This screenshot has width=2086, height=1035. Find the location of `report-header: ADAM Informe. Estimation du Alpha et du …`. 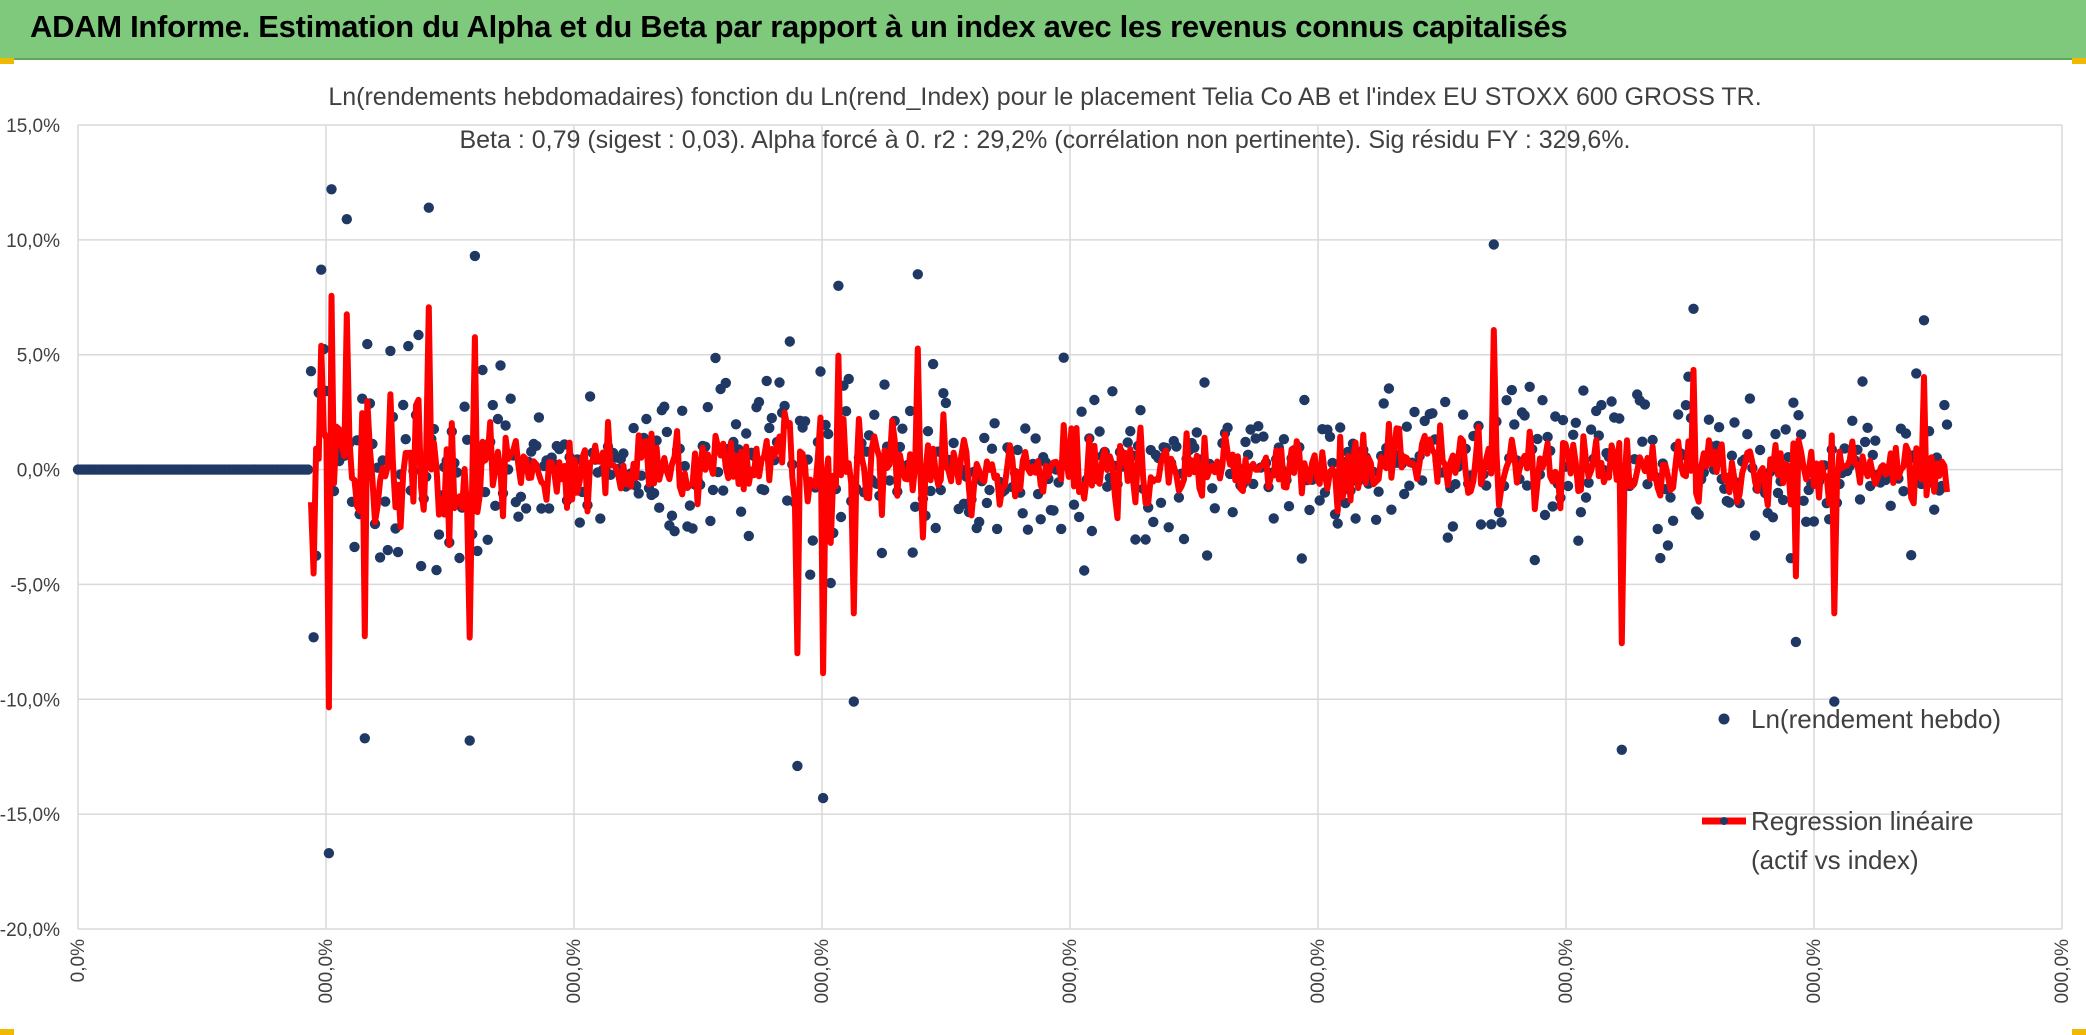

report-header: ADAM Informe. Estimation du Alpha et du … is located at coordinates (1043, 30).